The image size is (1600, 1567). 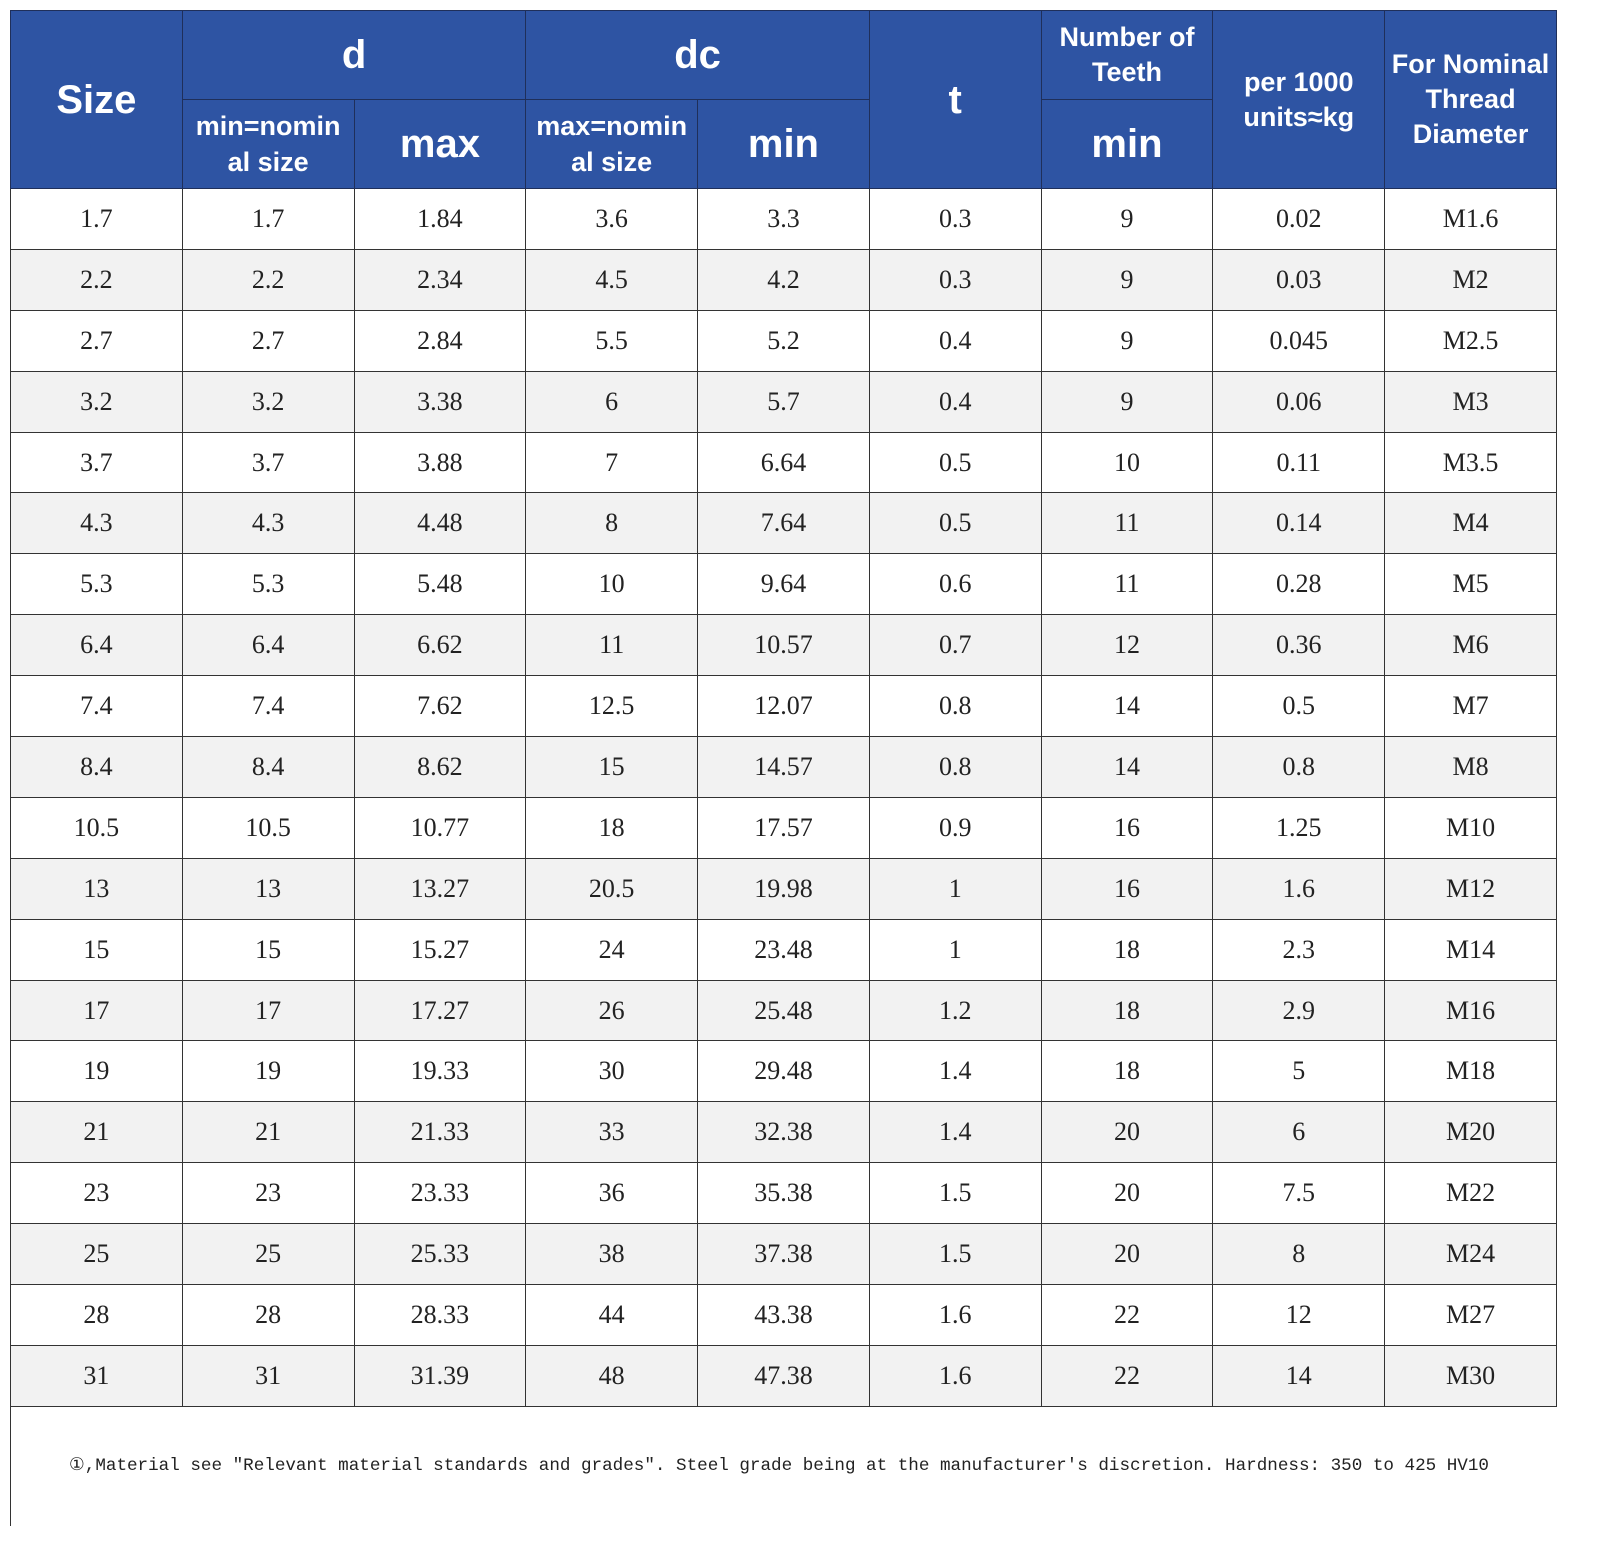 I want to click on table-cell: 20.5, so click(x=612, y=888).